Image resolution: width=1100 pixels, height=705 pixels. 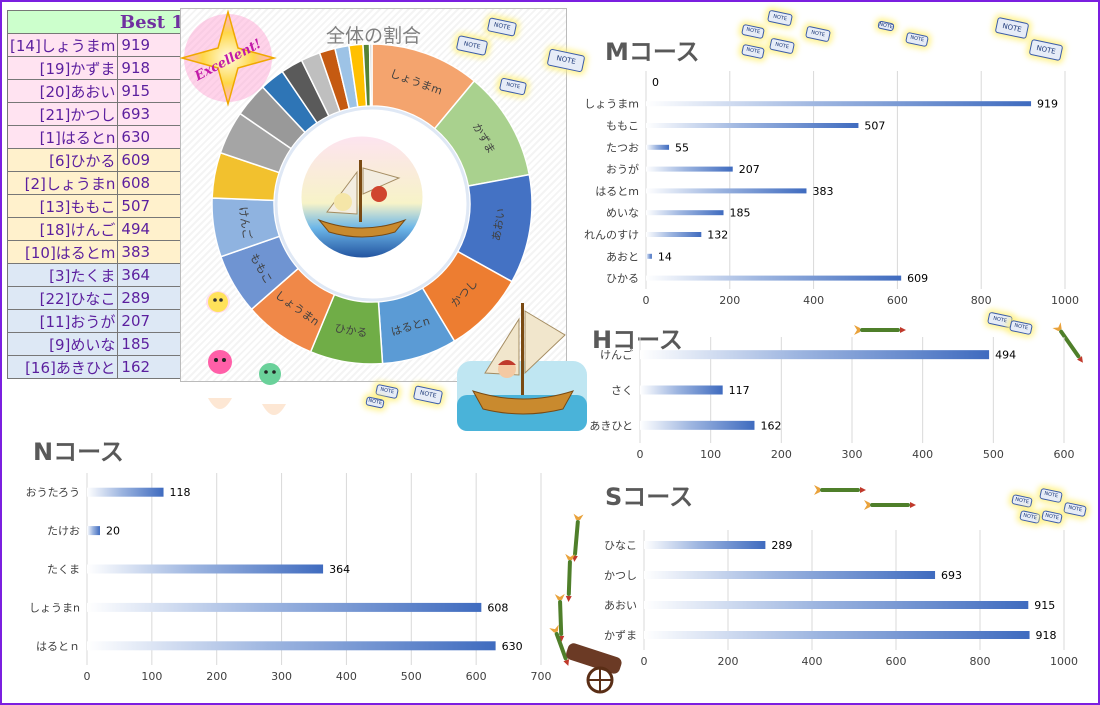 I want to click on best-row-name: [9]めいな, so click(x=62, y=344).